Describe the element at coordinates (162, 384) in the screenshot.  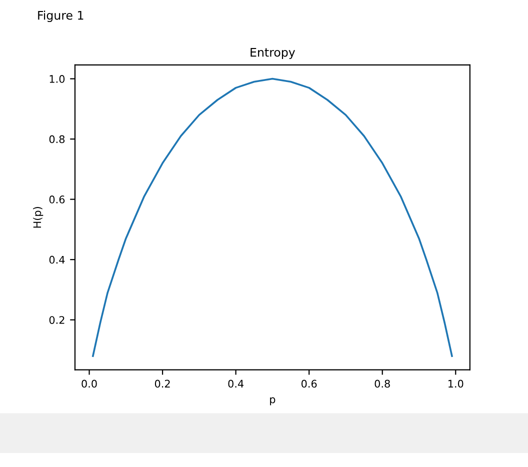
I see `x-tick-label: 0.2` at that location.